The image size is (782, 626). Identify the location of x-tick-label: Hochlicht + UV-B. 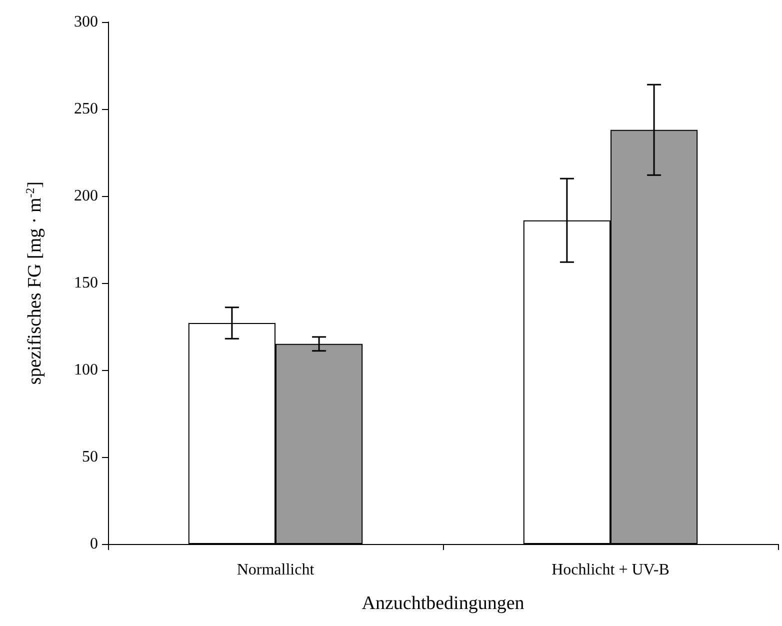
(611, 570).